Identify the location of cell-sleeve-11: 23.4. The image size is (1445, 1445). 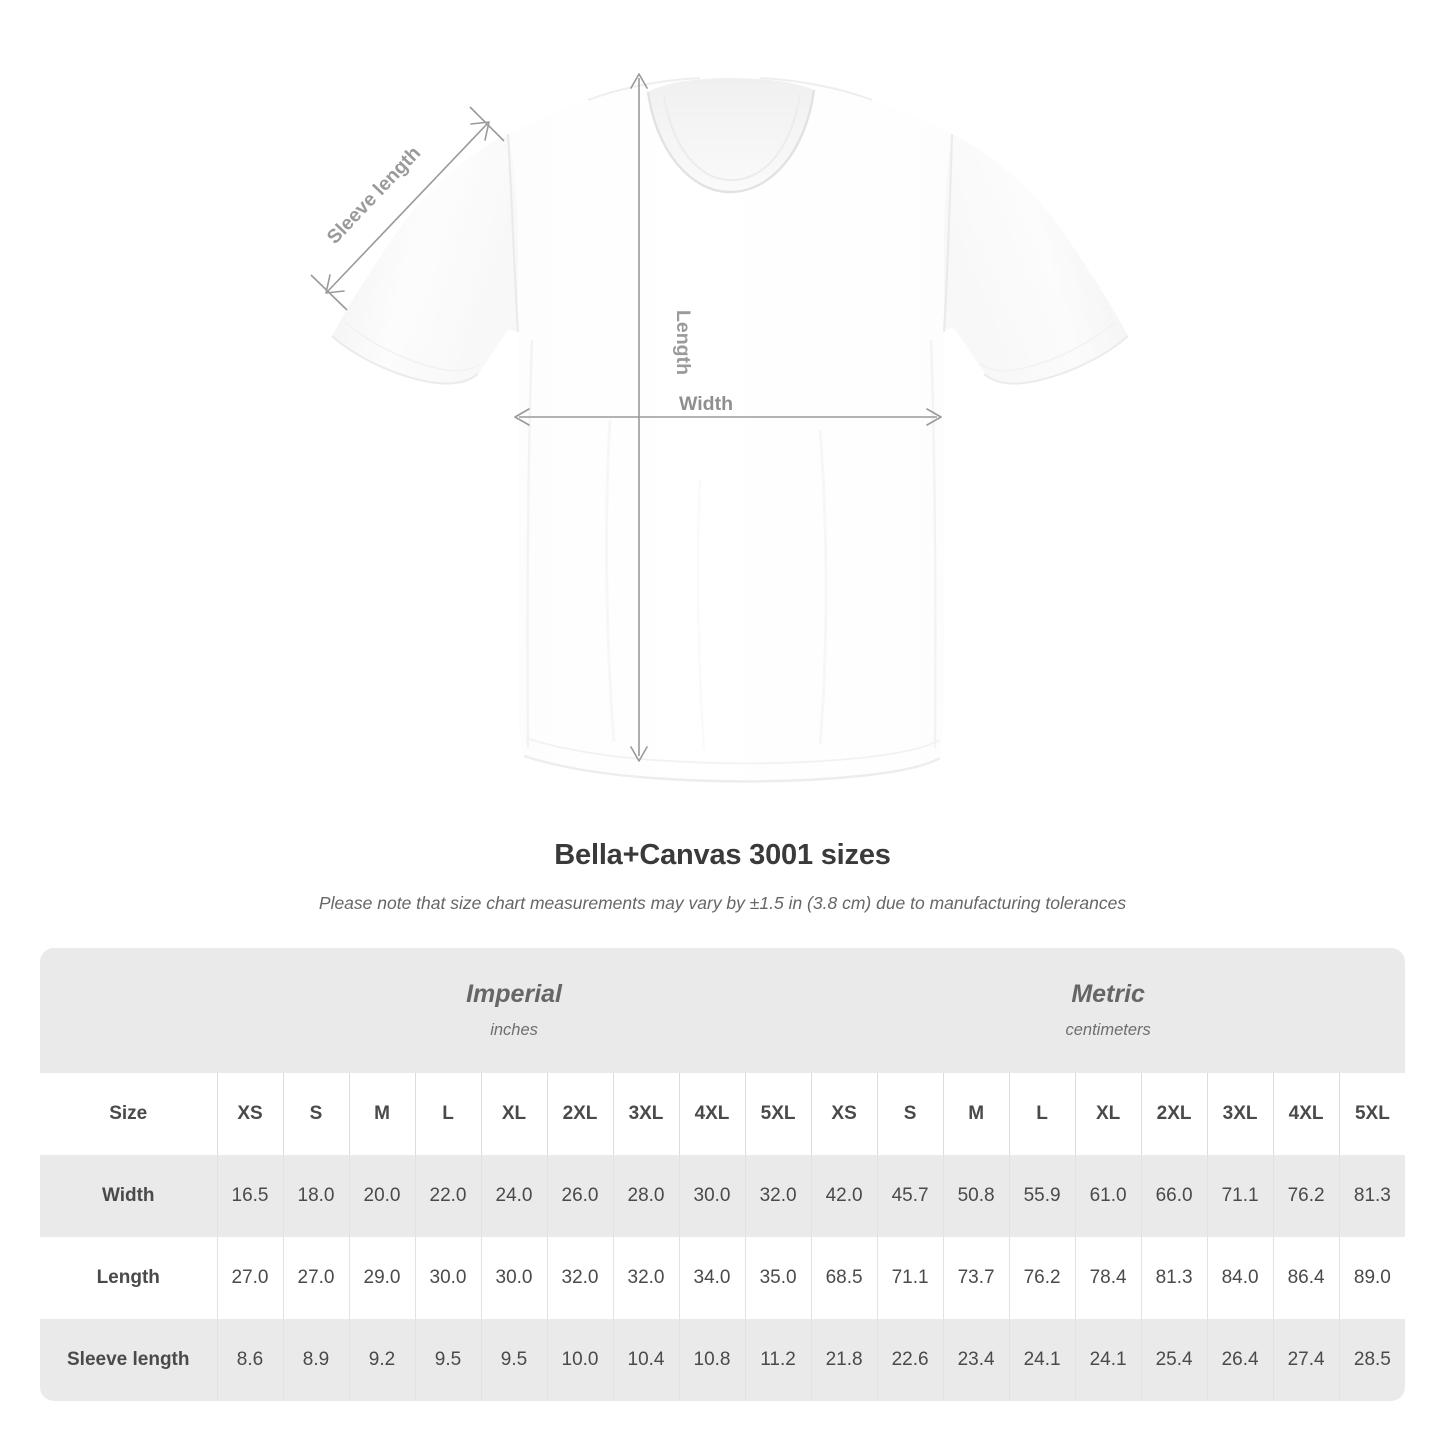
(976, 1359).